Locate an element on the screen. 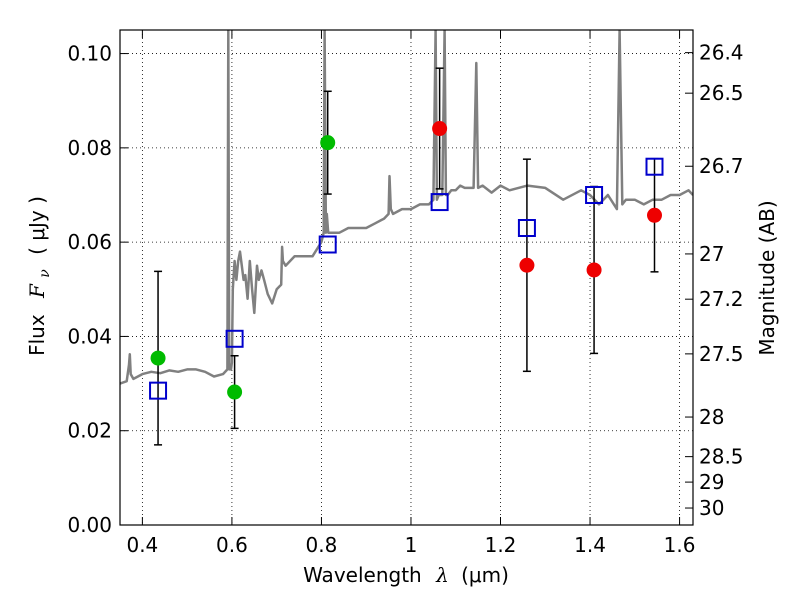 This screenshot has width=800, height=600. y2-tick-label: 28.5 is located at coordinates (721, 457).